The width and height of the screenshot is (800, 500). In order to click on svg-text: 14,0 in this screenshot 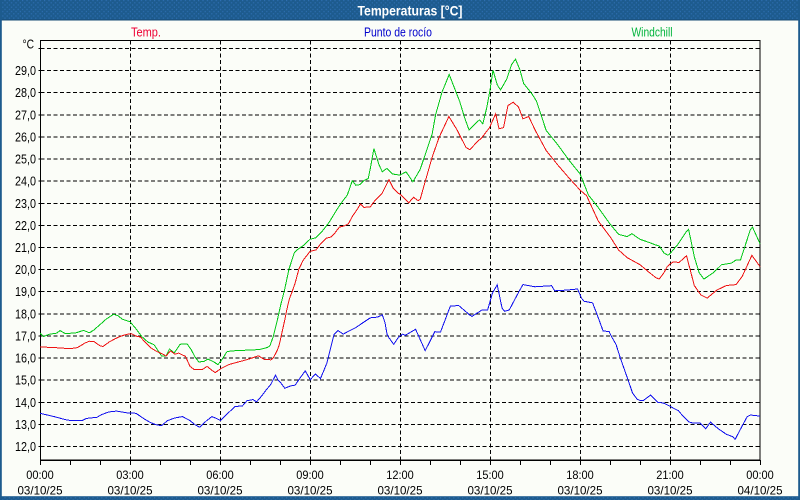, I will do `click(25, 402)`.